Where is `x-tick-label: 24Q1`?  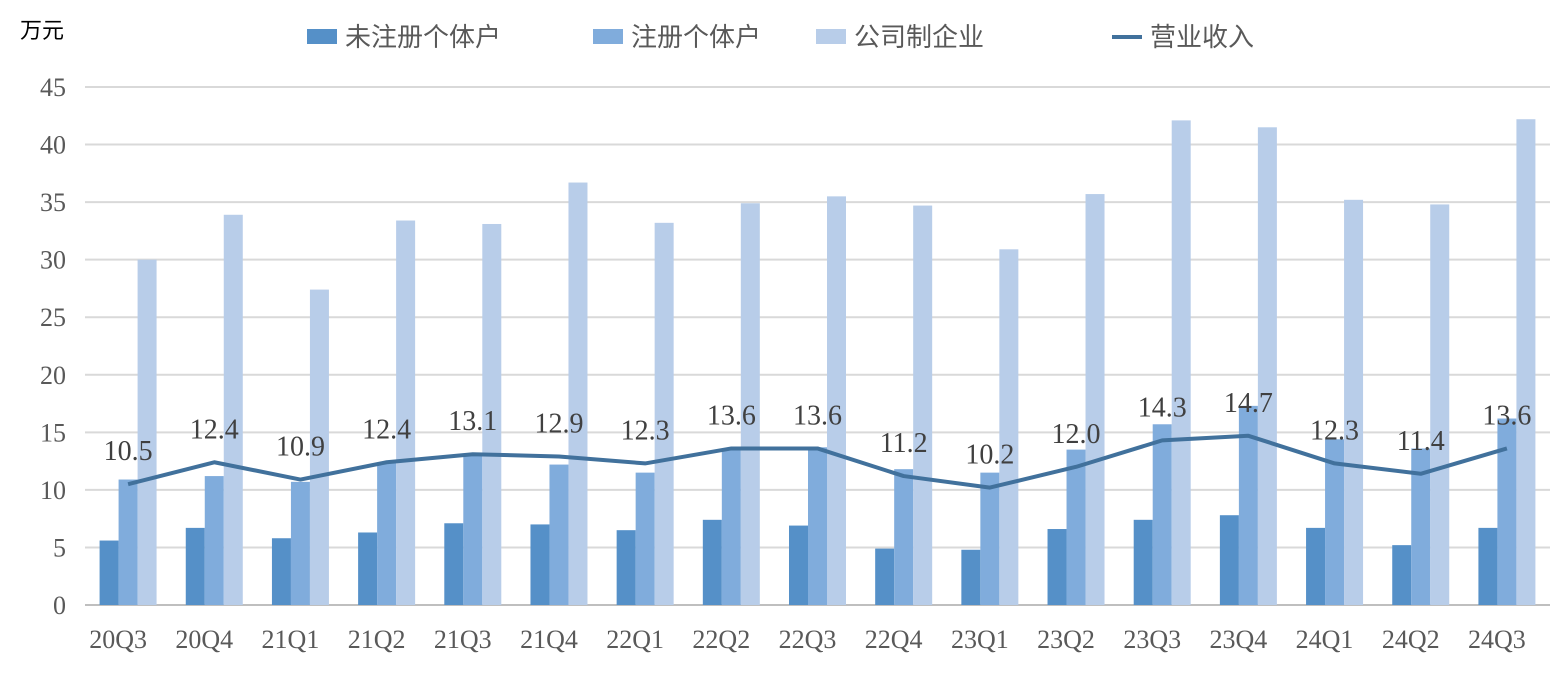 x-tick-label: 24Q1 is located at coordinates (1325, 639).